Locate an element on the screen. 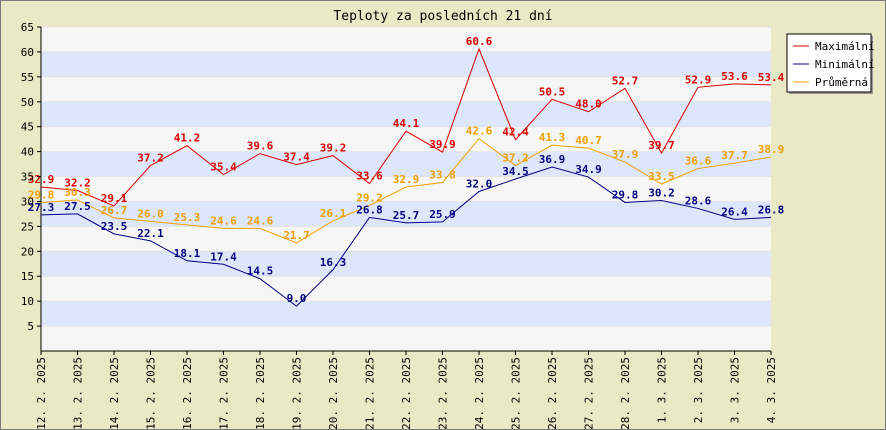  data-label: 41.3 is located at coordinates (552, 137).